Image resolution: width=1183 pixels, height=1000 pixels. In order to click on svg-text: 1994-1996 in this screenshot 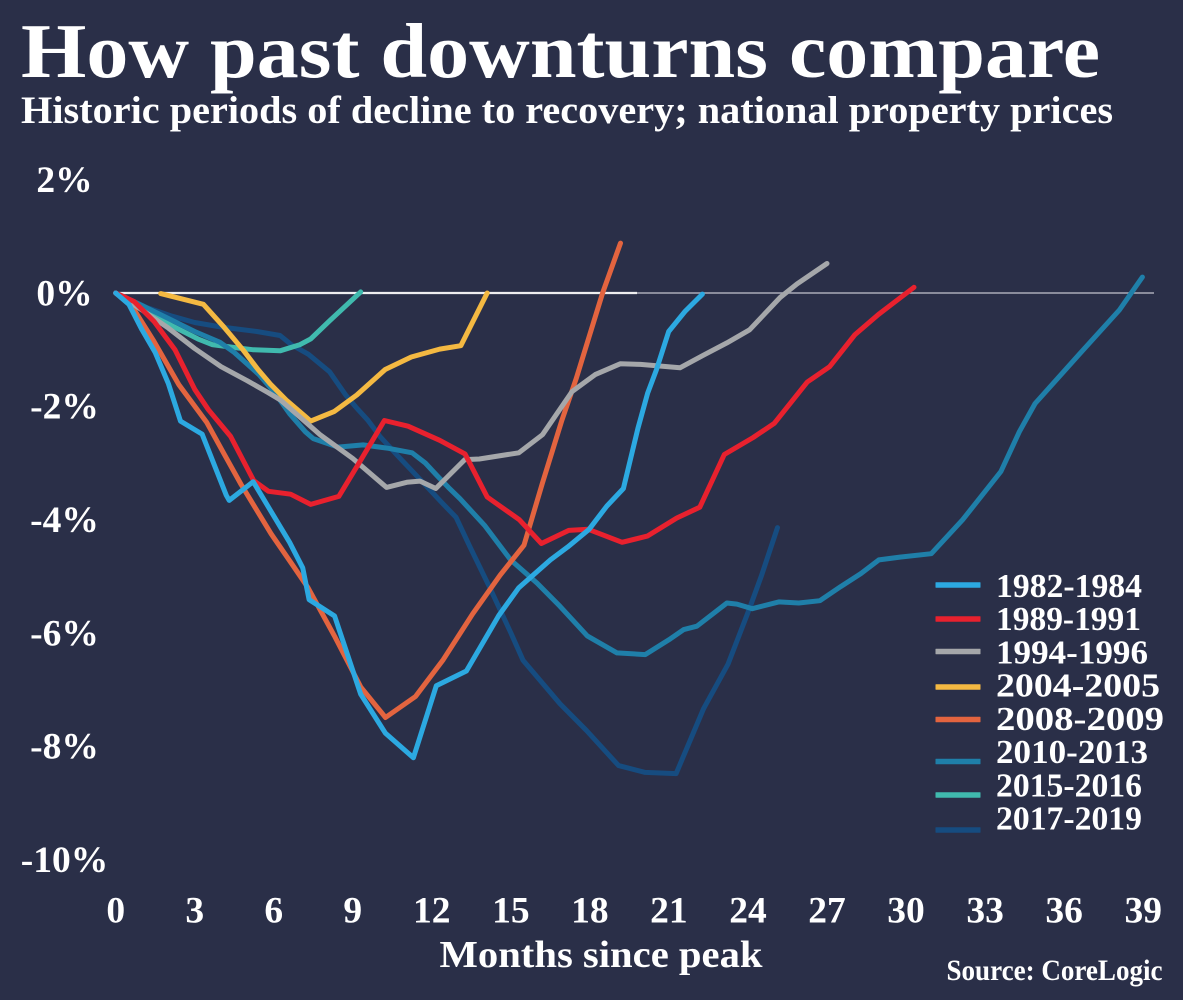, I will do `click(1072, 652)`.